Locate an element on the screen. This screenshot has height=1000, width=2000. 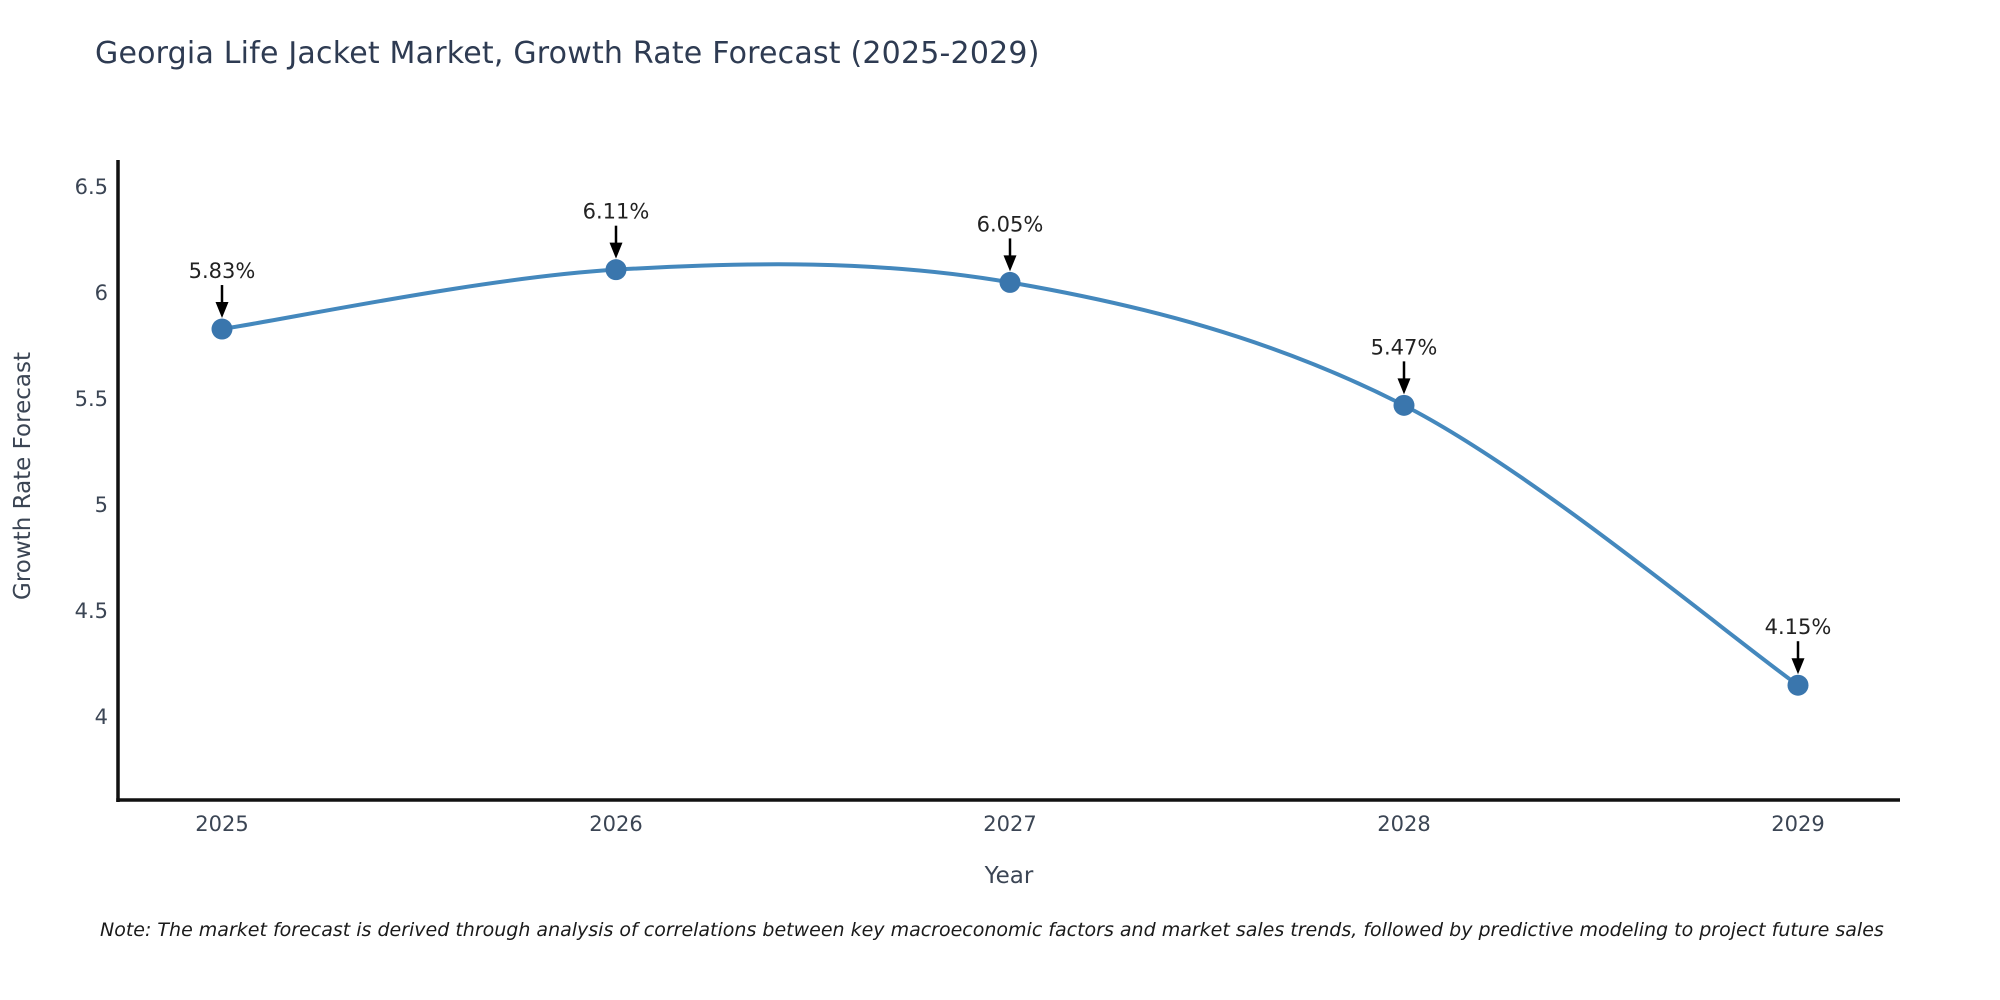
y-axis-title: Growth Rate Forecast is located at coordinates (23, 476).